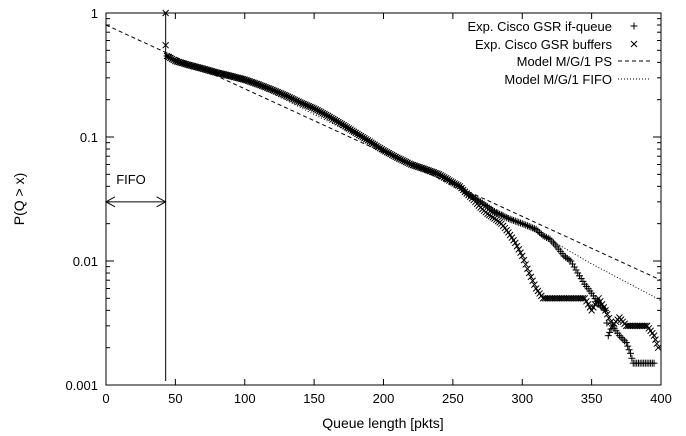  What do you see at coordinates (384, 398) in the screenshot?
I see `x-tick-label: 200` at bounding box center [384, 398].